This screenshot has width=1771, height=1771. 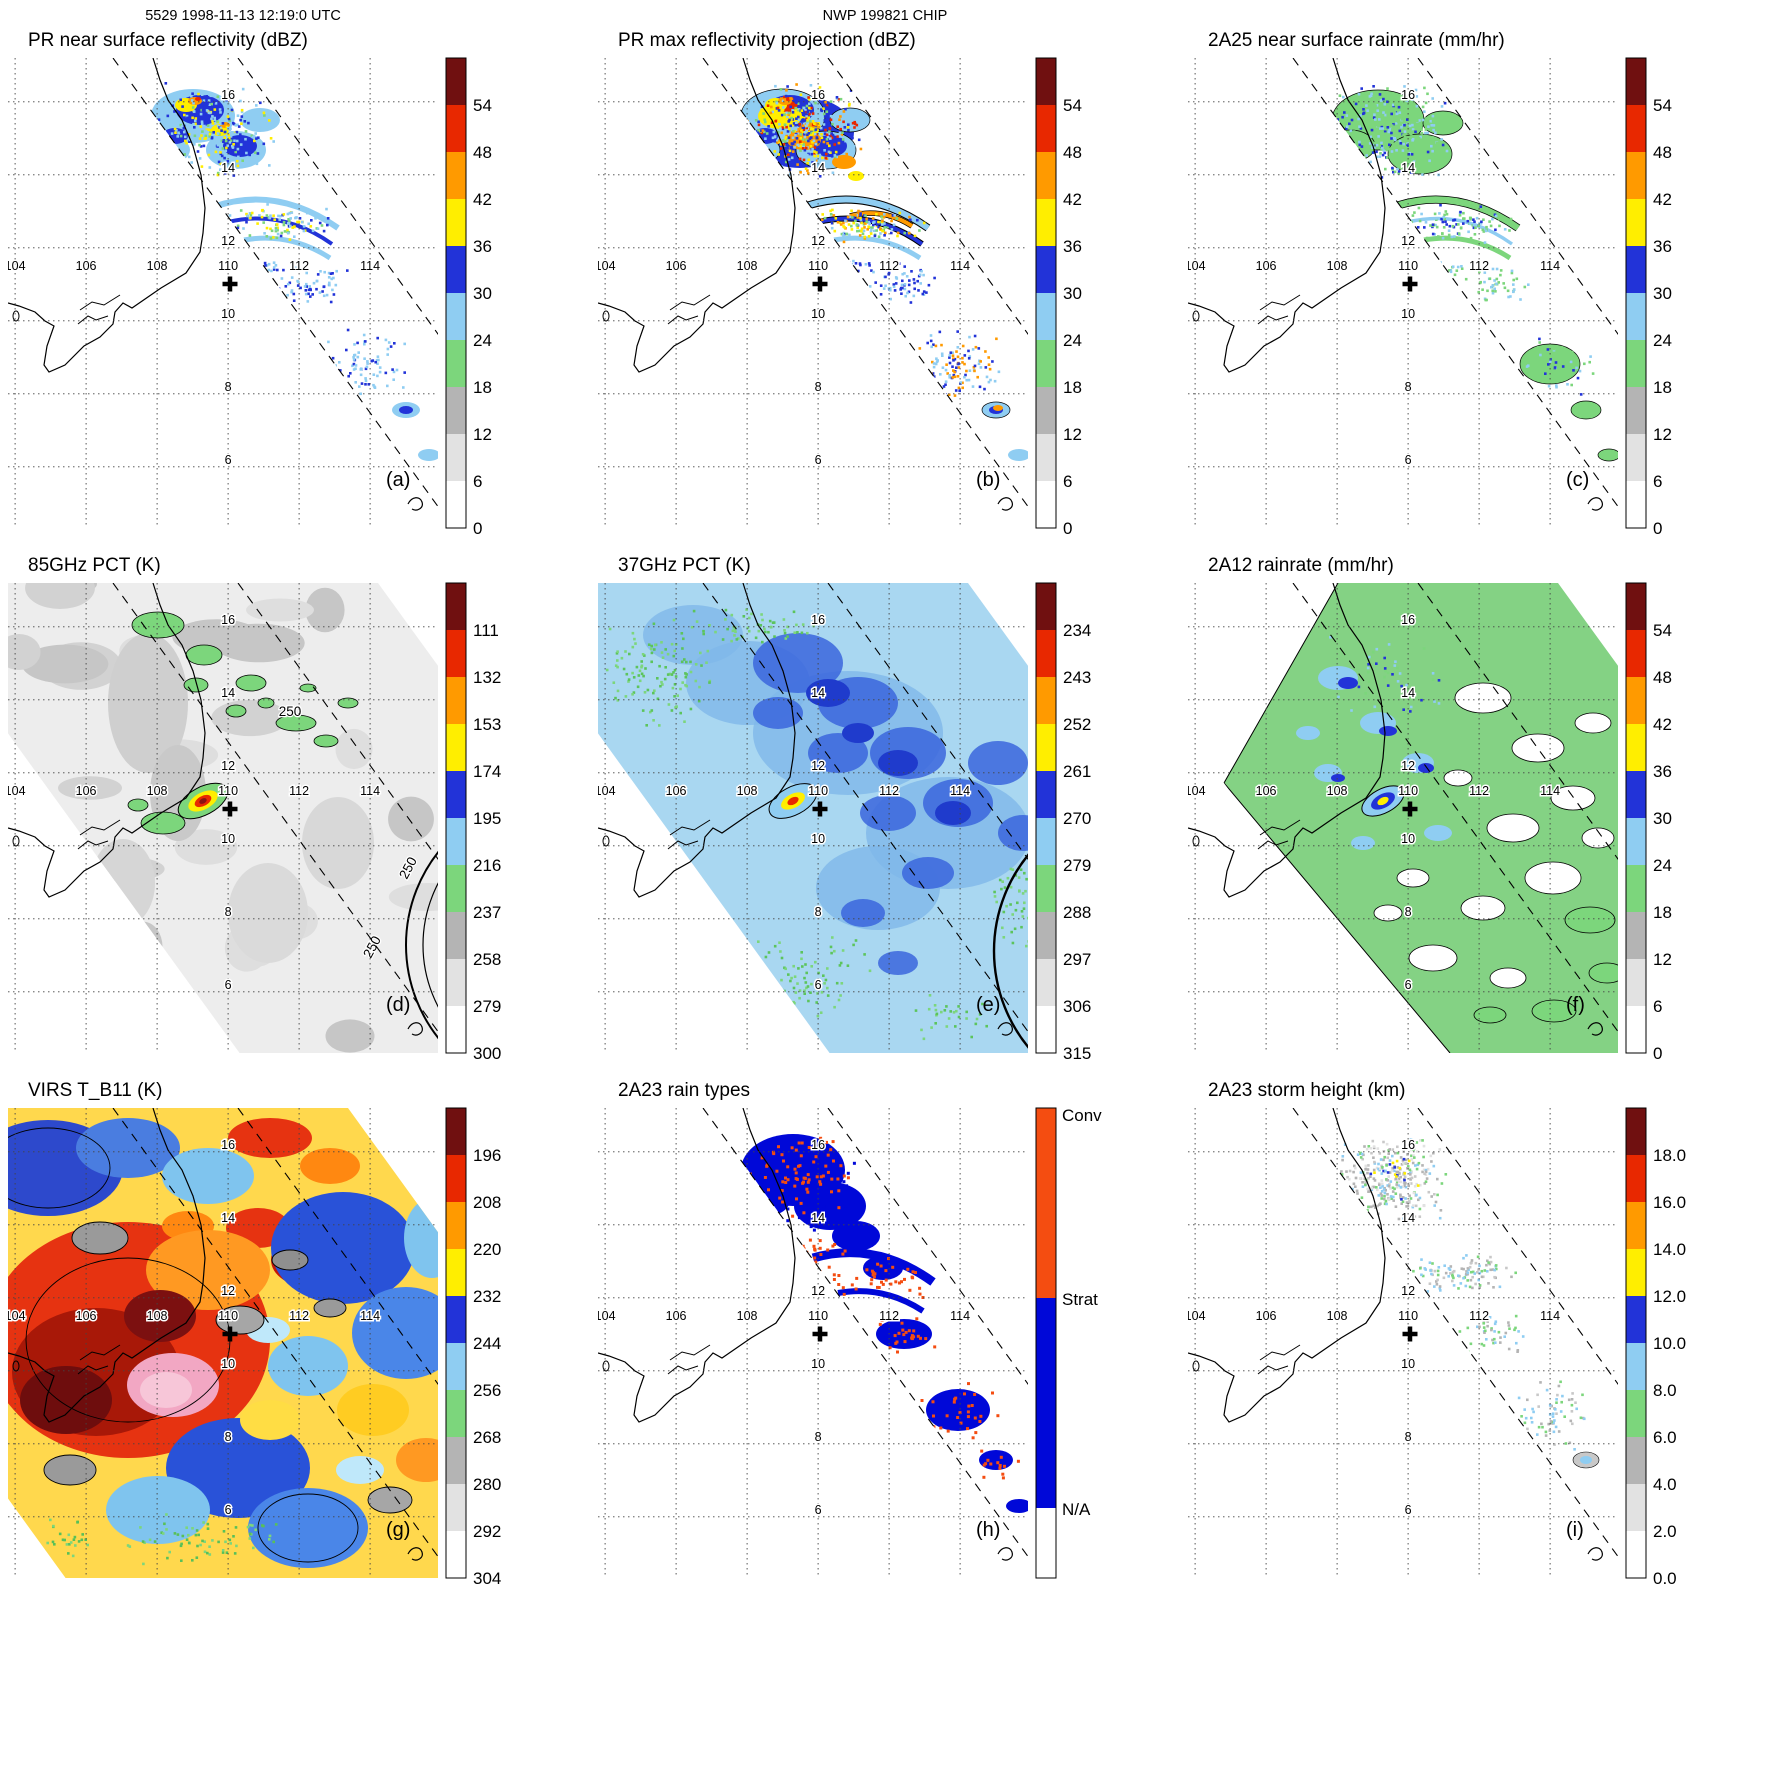 I want to click on lat-tick-label: 16, so click(x=818, y=1145).